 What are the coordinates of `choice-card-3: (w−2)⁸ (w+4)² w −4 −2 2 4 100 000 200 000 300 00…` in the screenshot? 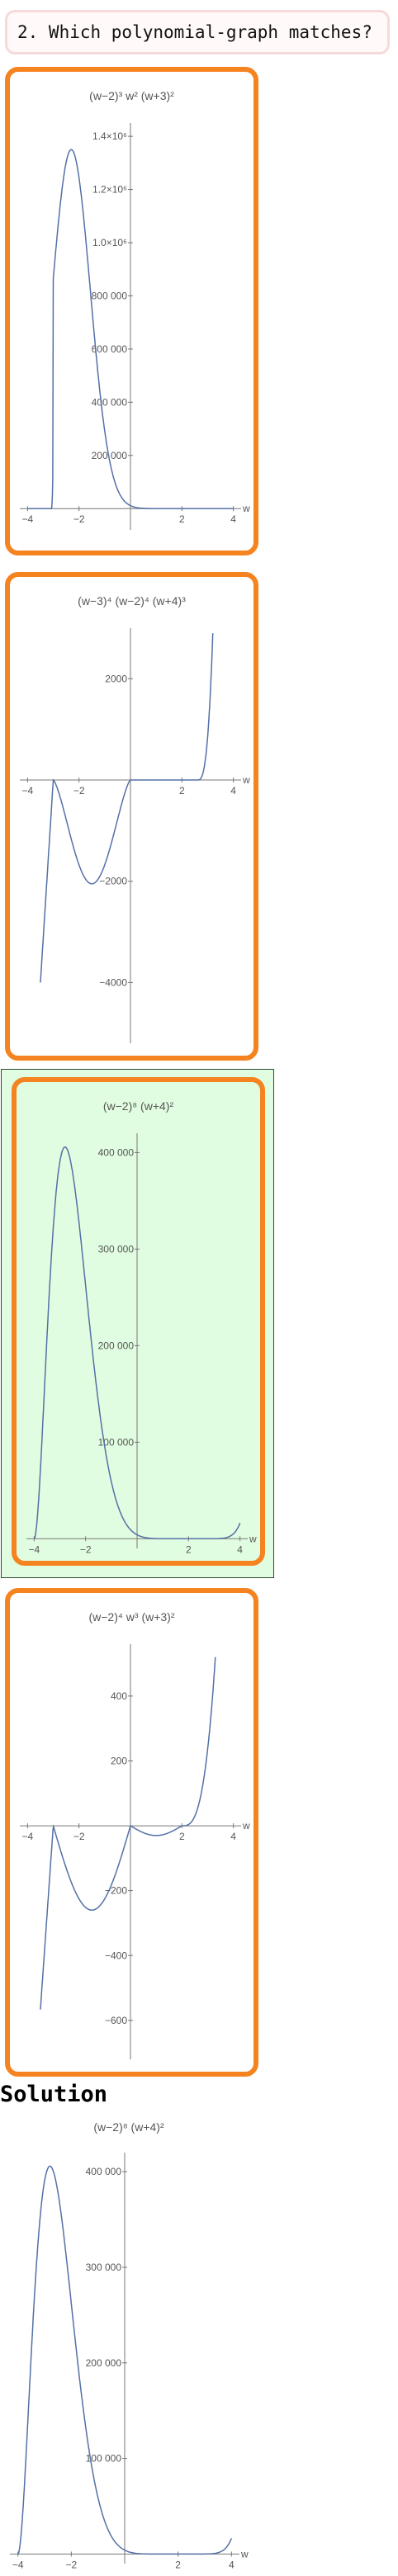 It's located at (138, 1321).